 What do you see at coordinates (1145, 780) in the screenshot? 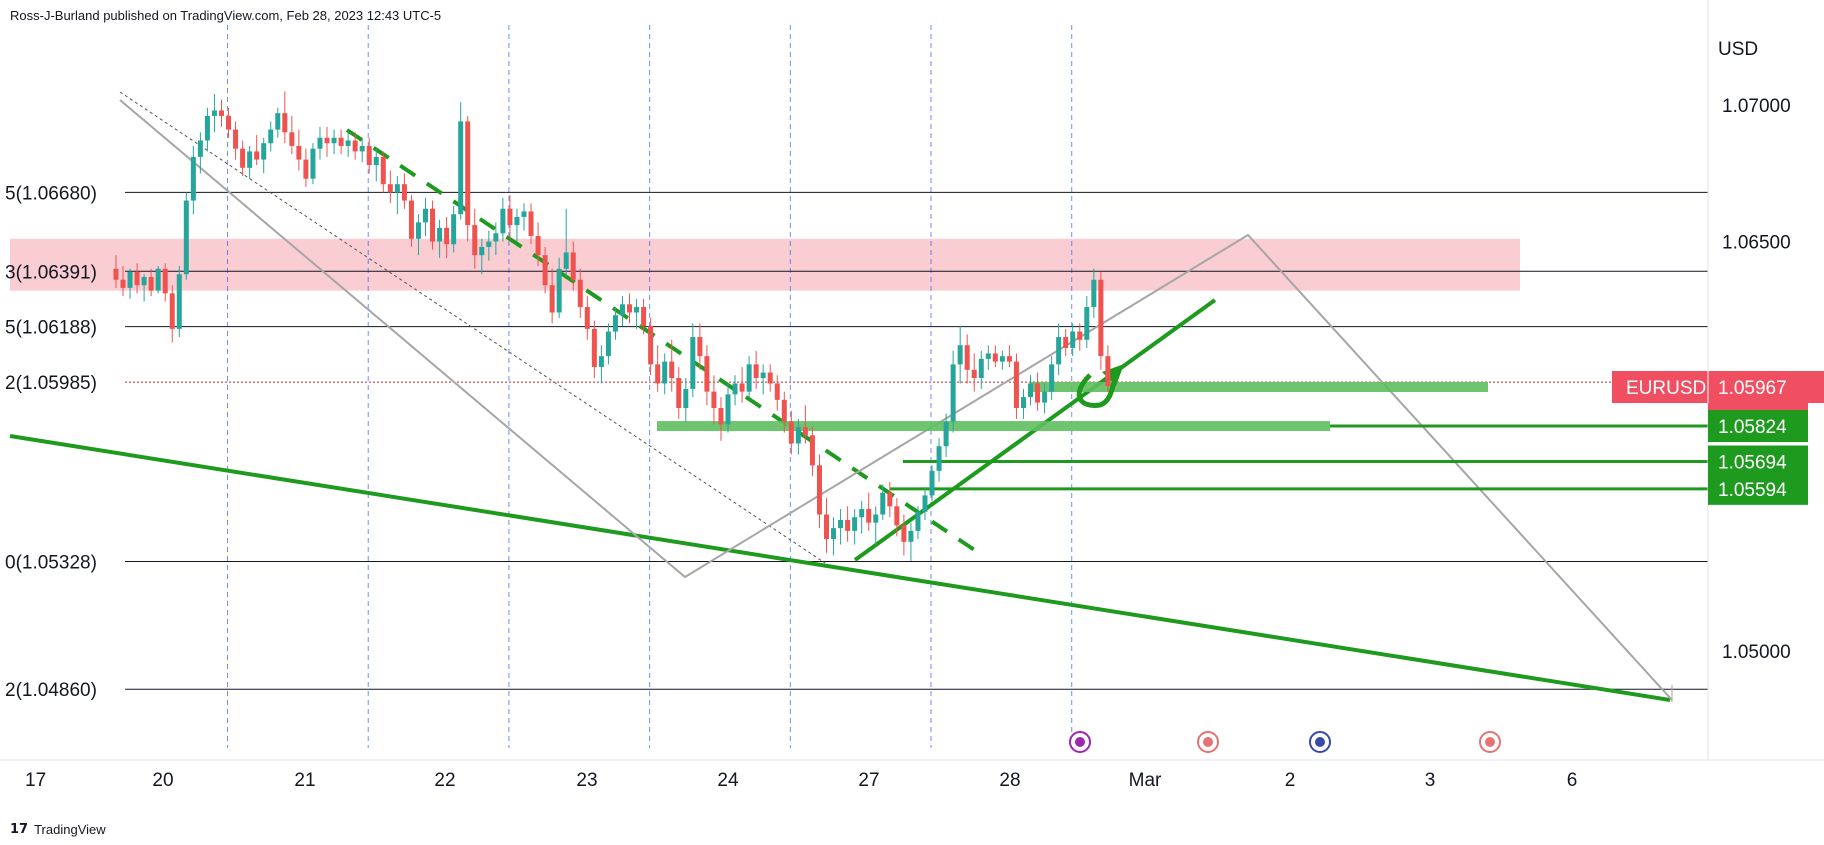
I see `time-tick-label: Mar` at bounding box center [1145, 780].